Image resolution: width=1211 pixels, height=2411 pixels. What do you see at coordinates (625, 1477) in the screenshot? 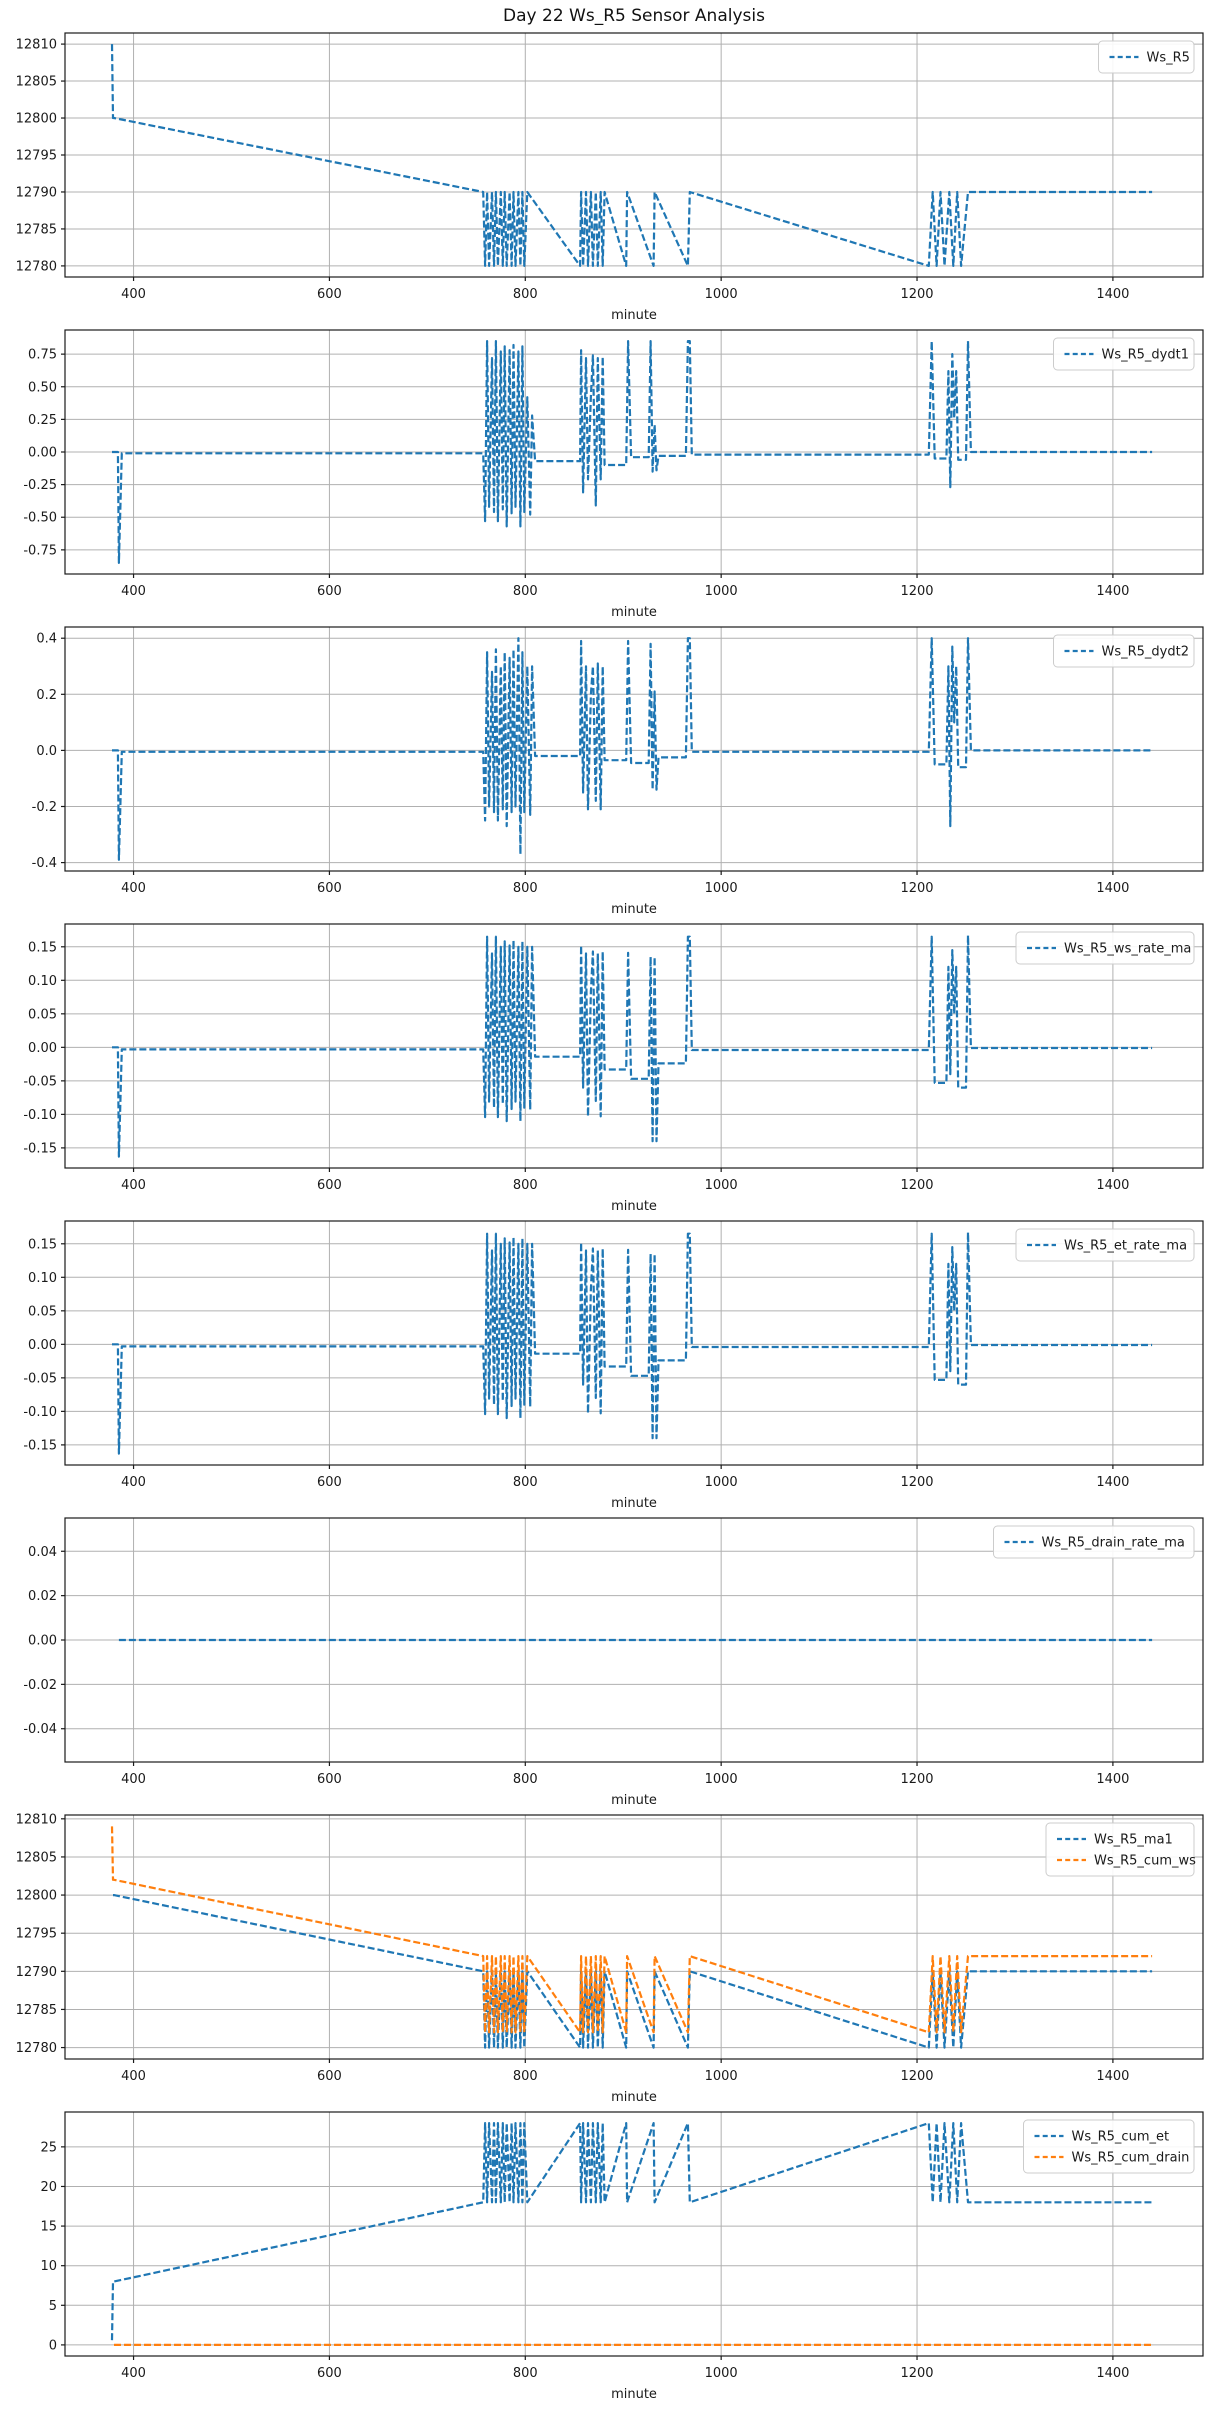
I see `x-axis-ws-r5-et-rate-ma: 400 600 800 1000 1200 1400` at bounding box center [625, 1477].